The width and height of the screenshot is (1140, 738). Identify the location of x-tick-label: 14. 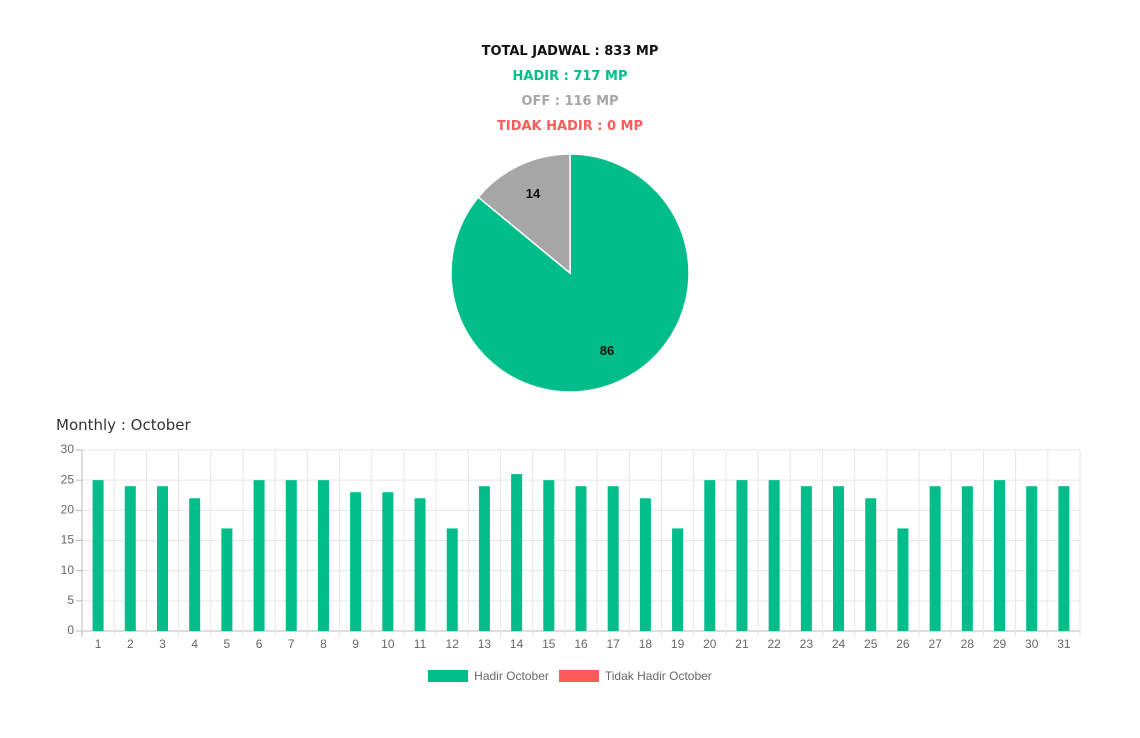
(517, 644).